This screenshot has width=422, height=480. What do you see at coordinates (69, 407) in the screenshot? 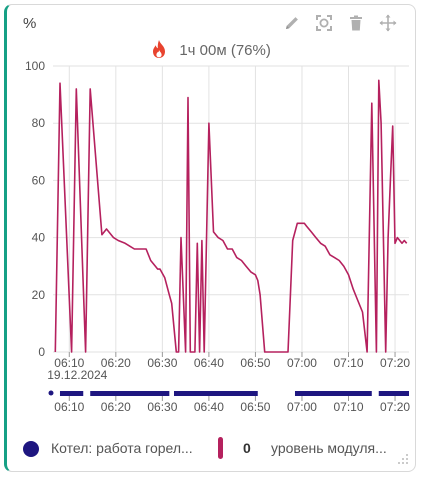
I see `timeline-tick-label: 06:10` at bounding box center [69, 407].